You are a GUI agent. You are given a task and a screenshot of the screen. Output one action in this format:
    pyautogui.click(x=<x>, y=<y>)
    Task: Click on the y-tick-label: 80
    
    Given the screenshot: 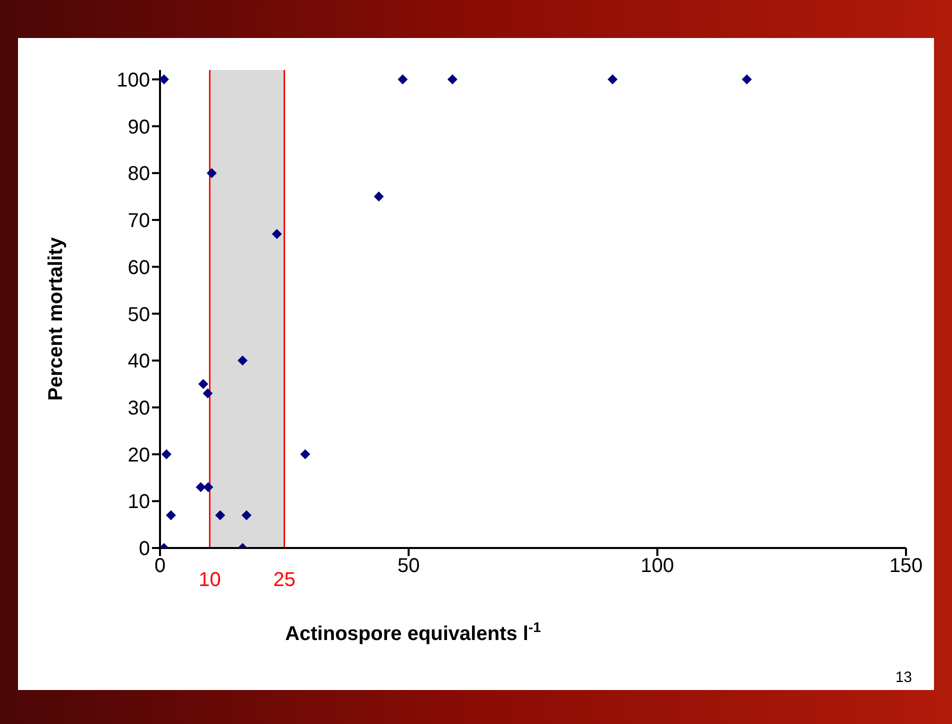 What is the action you would take?
    pyautogui.click(x=139, y=174)
    